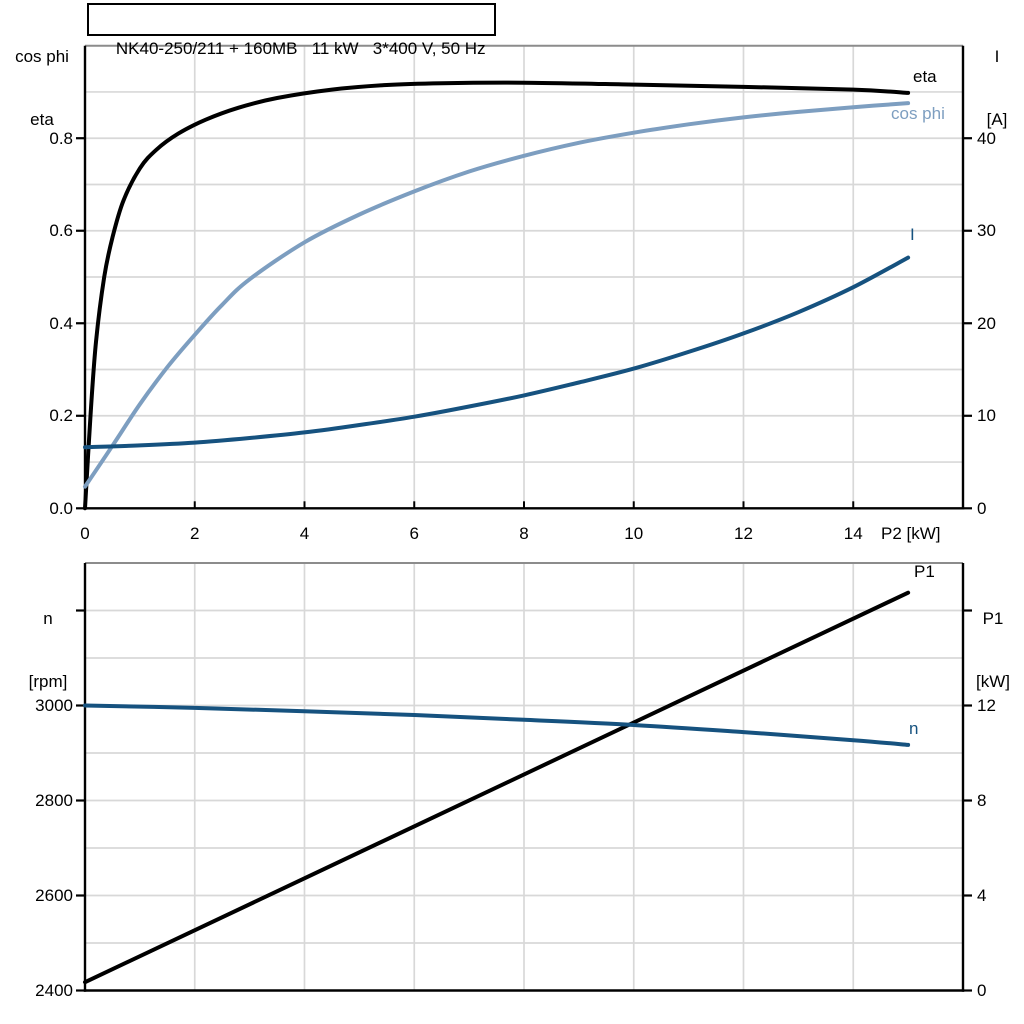  Describe the element at coordinates (986, 231) in the screenshot. I see `tick-label: 30` at that location.